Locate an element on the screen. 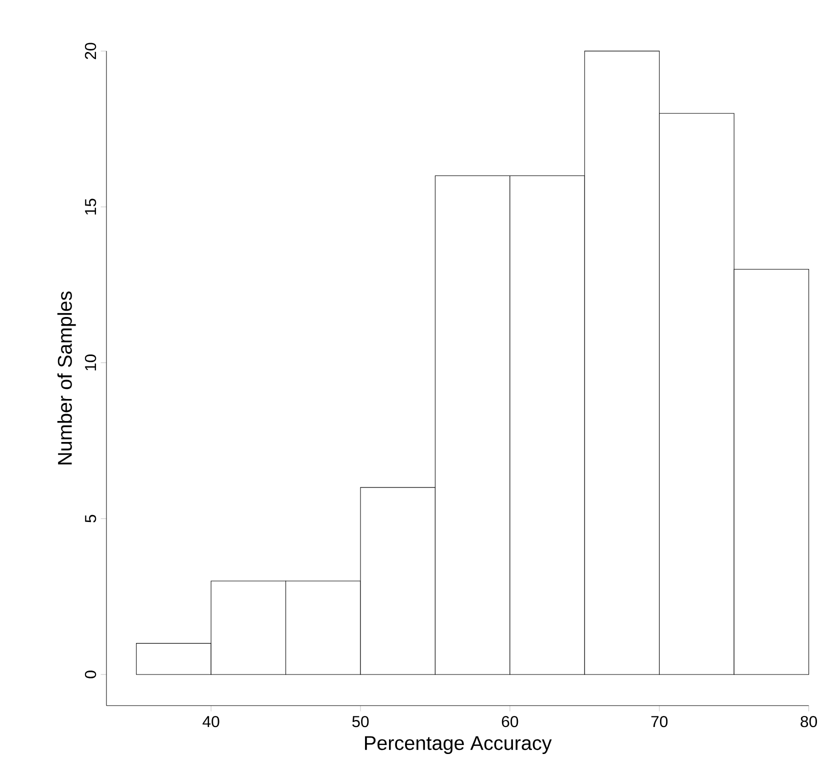 Image resolution: width=822 pixels, height=780 pixels. x-tick-label: 50 is located at coordinates (360, 722).